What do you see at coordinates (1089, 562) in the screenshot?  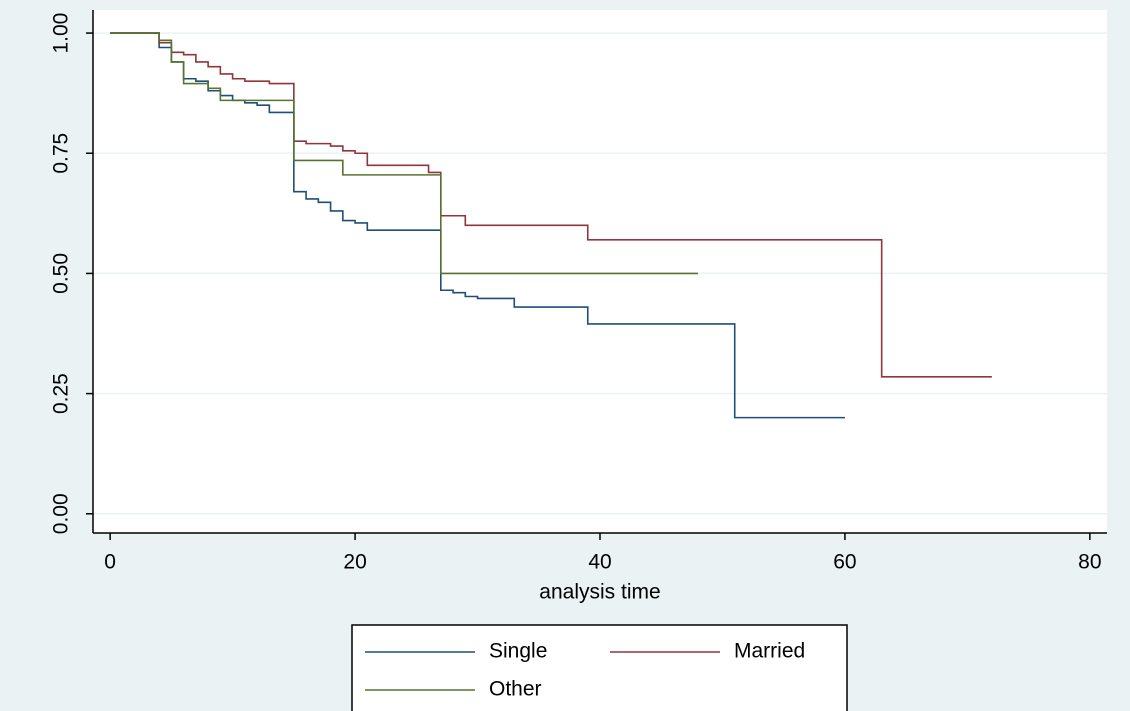 I see `x-tick-label: 80` at bounding box center [1089, 562].